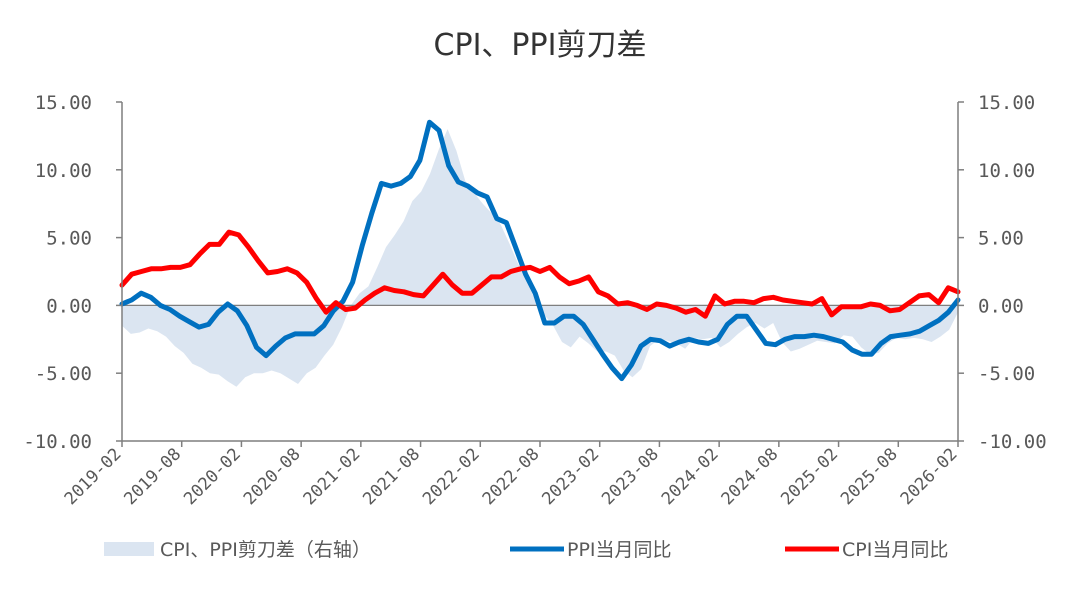 Image resolution: width=1080 pixels, height=603 pixels. Describe the element at coordinates (929, 476) in the screenshot. I see `x-tick-label: 2026-02` at that location.